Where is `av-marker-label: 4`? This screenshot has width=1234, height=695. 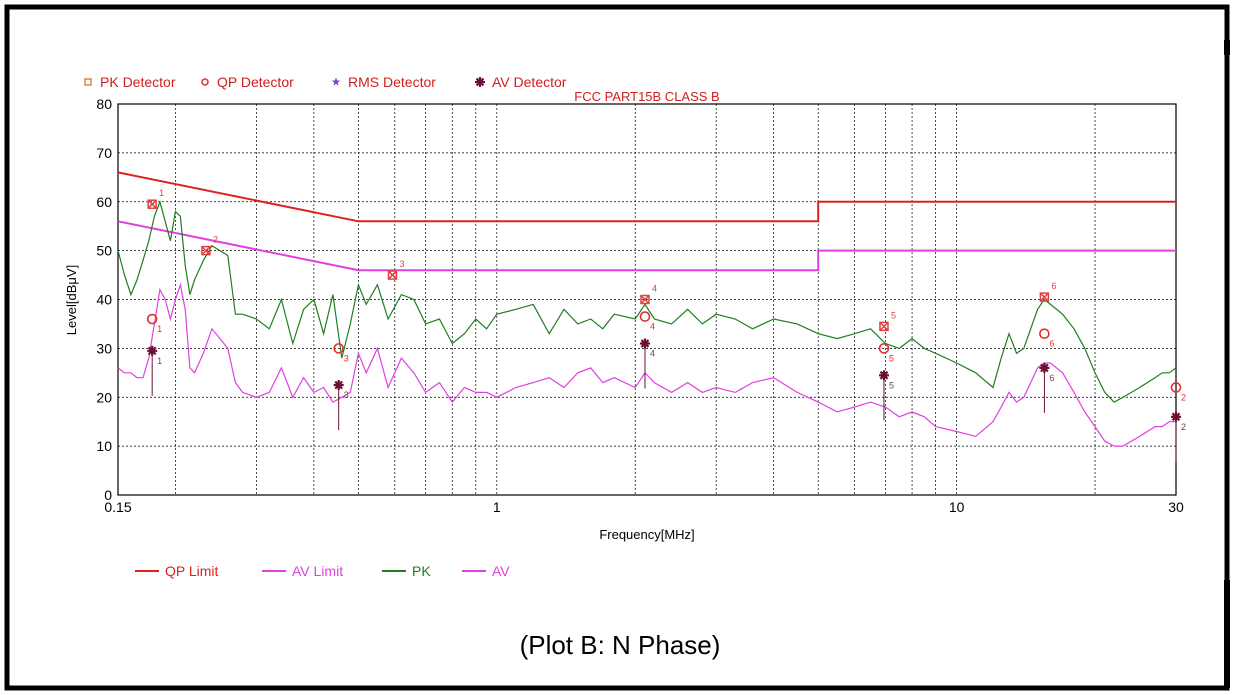 av-marker-label: 4 is located at coordinates (652, 353).